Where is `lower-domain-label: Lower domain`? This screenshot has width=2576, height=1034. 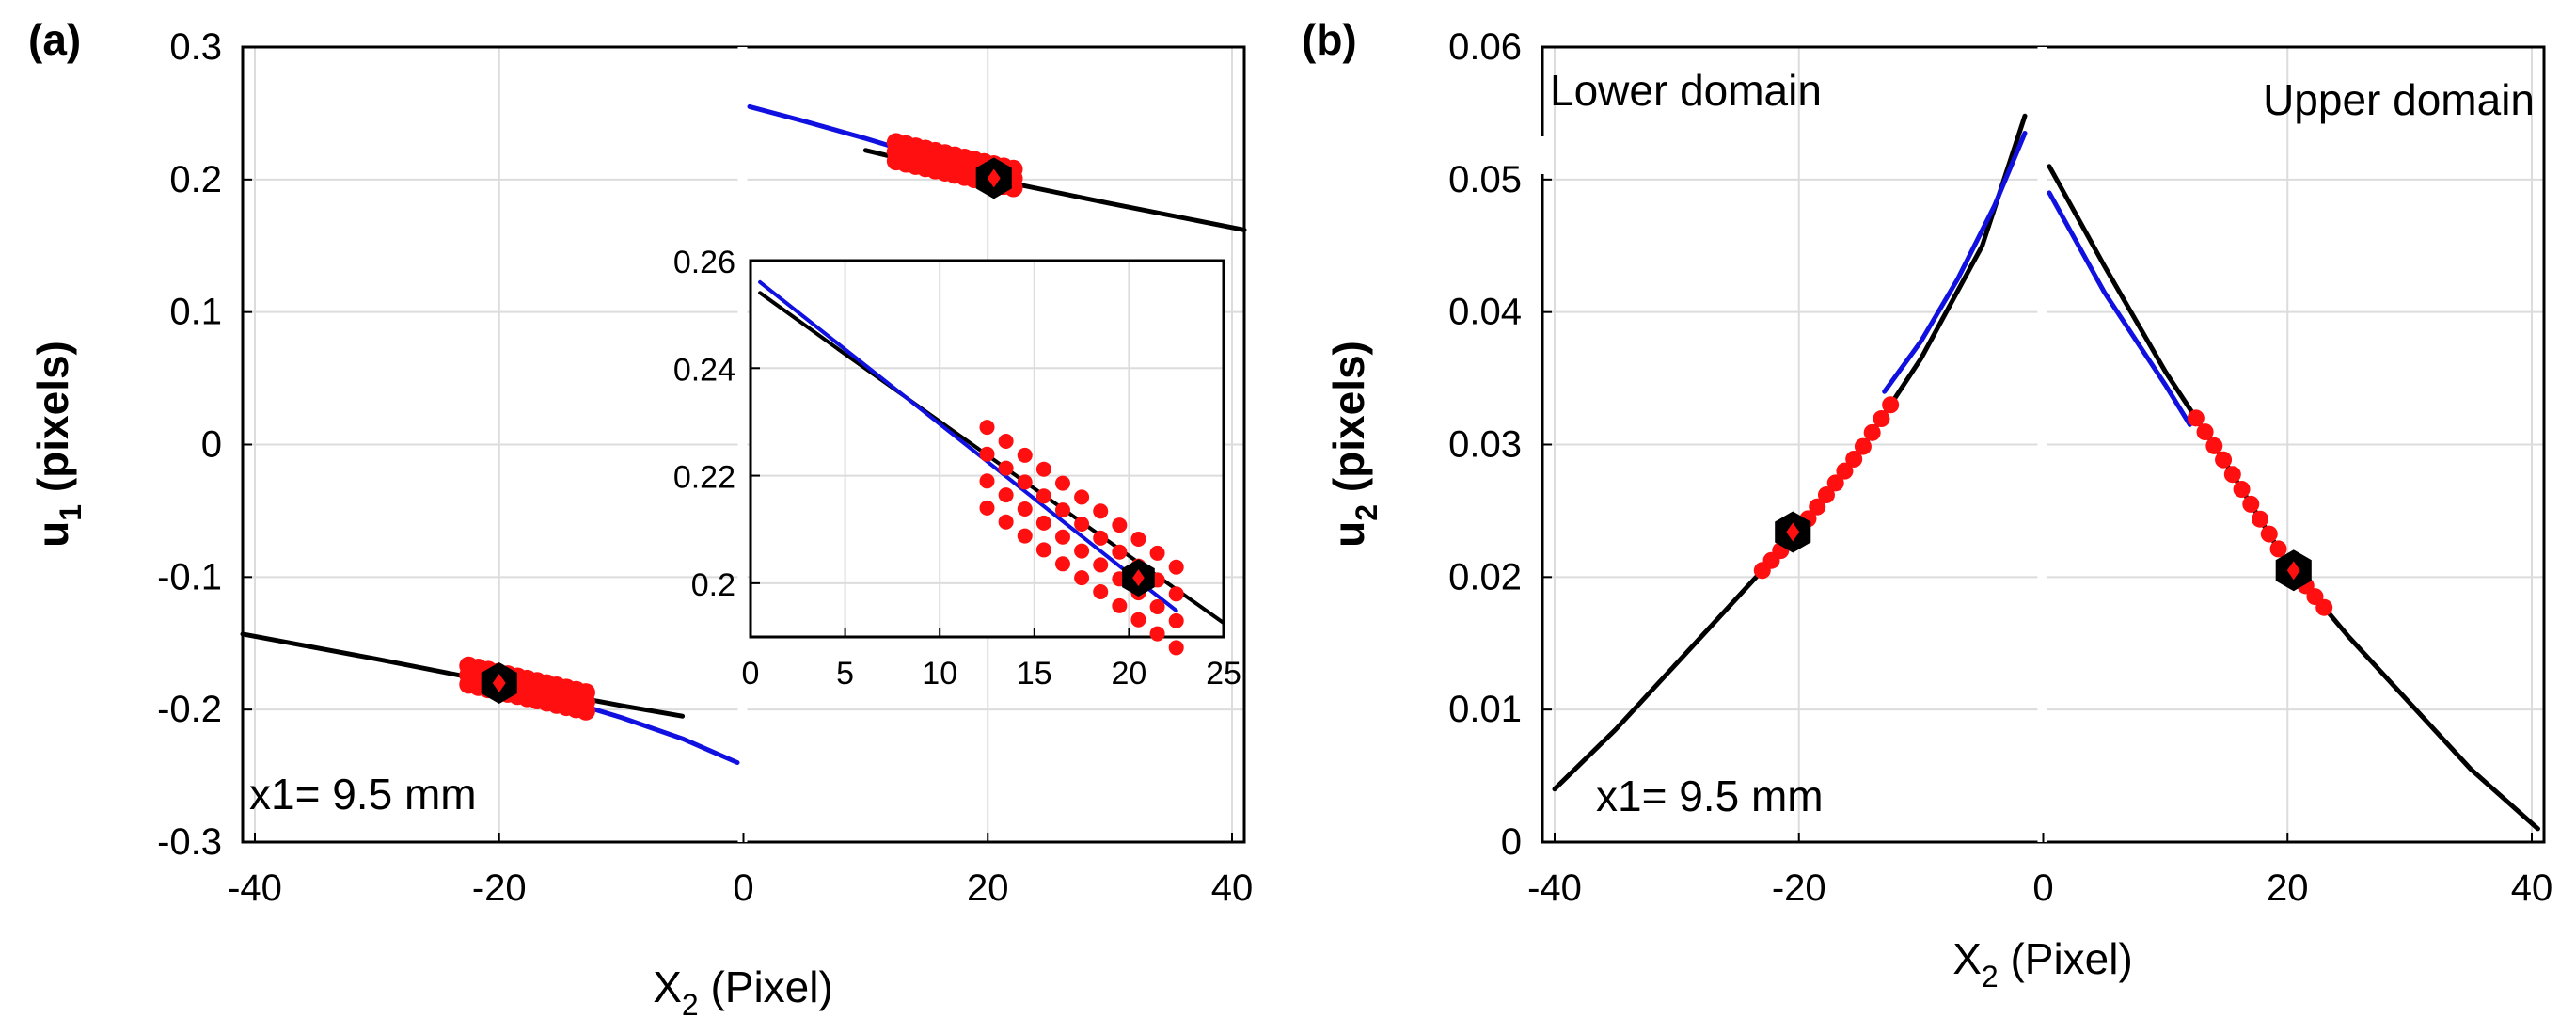 lower-domain-label: Lower domain is located at coordinates (1686, 90).